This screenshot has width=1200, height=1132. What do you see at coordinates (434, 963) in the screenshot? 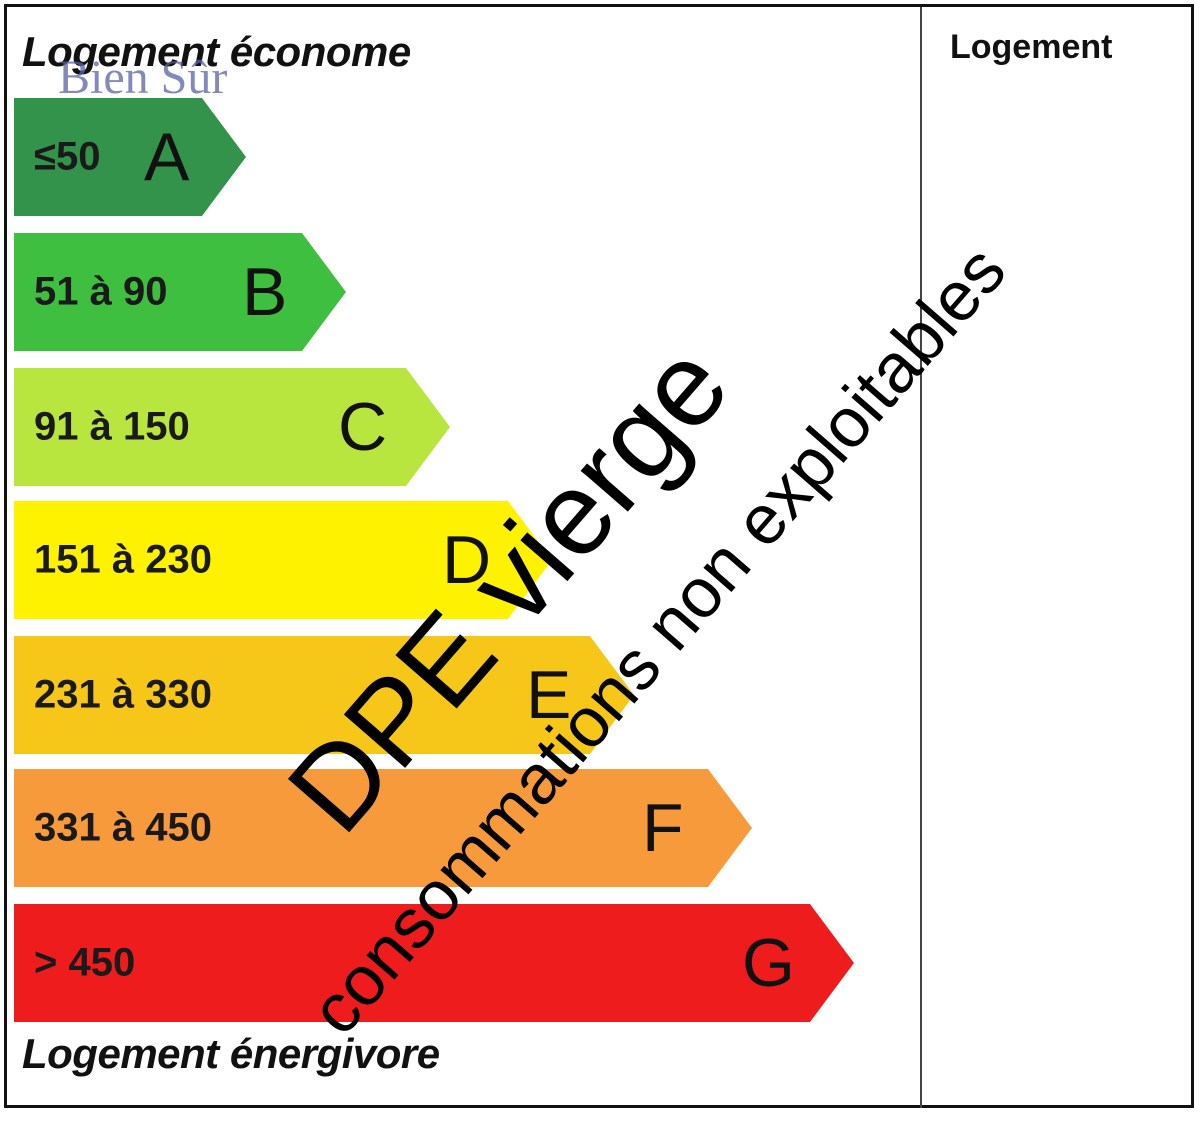
I see `band-g: > 450 G` at bounding box center [434, 963].